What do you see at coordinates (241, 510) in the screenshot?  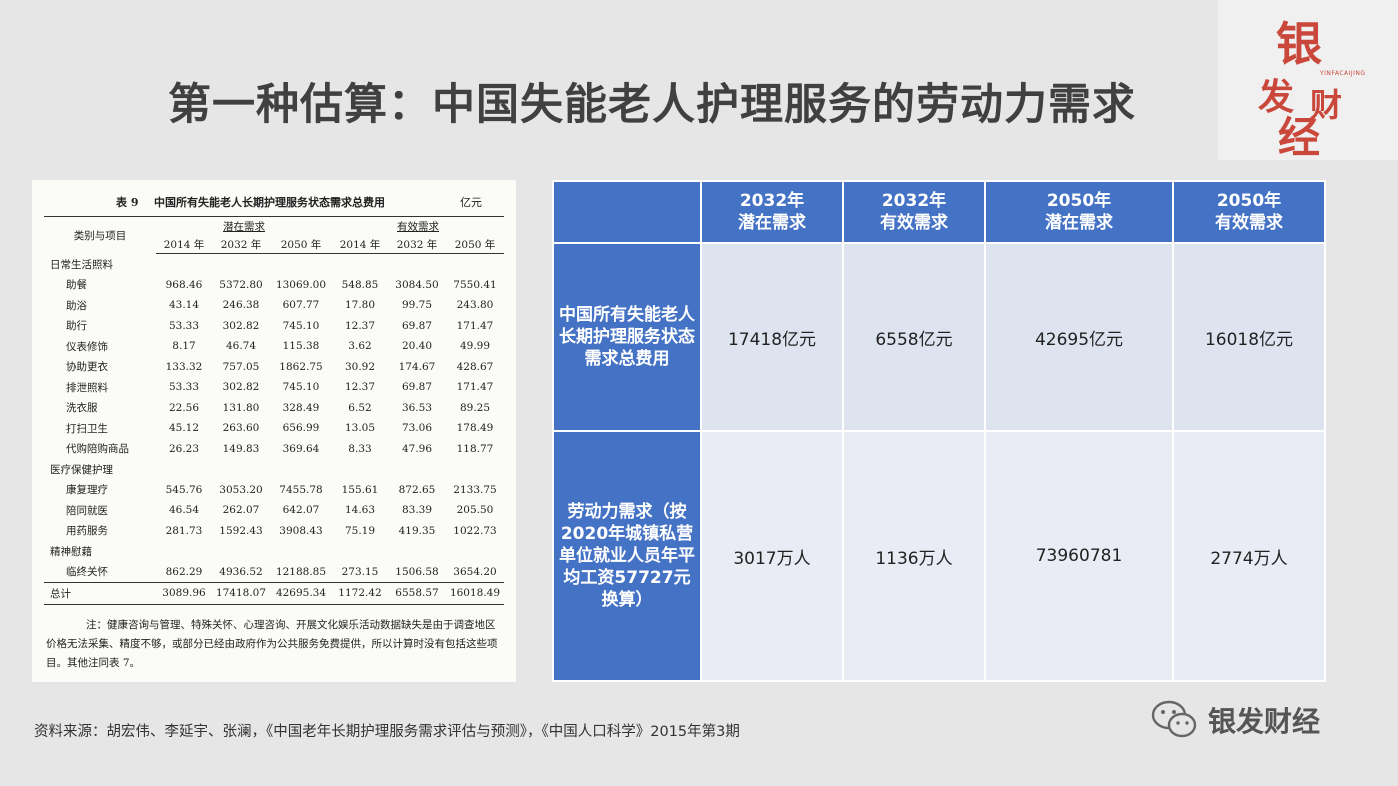 I see `scan-cell: 262.07` at bounding box center [241, 510].